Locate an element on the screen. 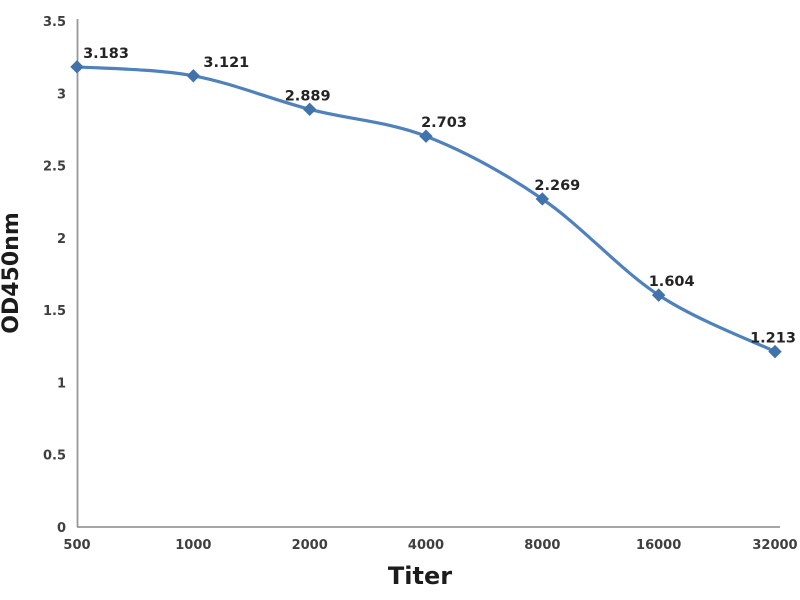  data-point-label: 2.703 is located at coordinates (444, 123).